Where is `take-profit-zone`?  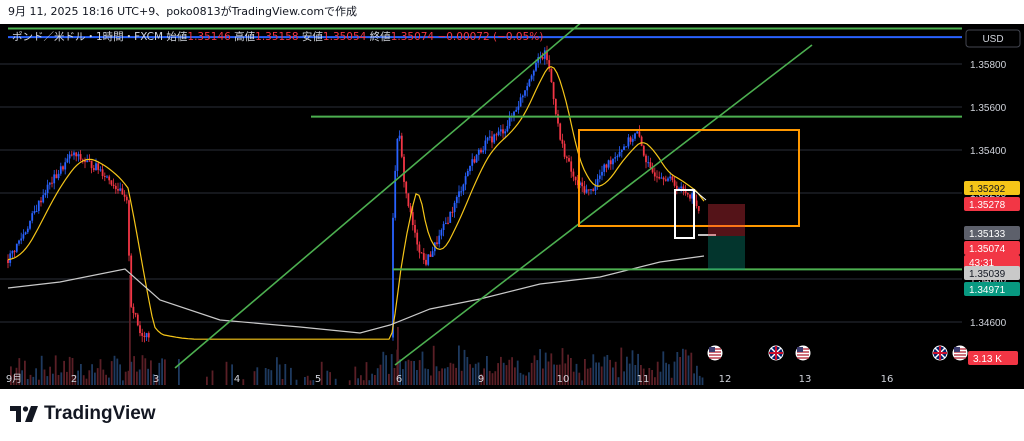
take-profit-zone is located at coordinates (726, 253).